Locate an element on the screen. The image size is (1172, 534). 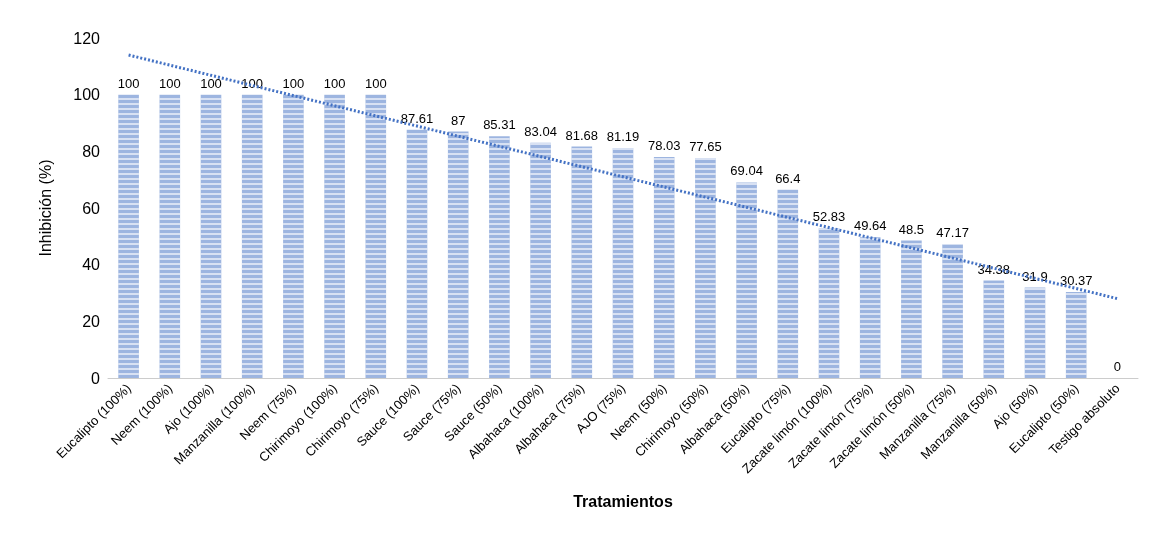
data-label: 81.19 is located at coordinates (623, 136).